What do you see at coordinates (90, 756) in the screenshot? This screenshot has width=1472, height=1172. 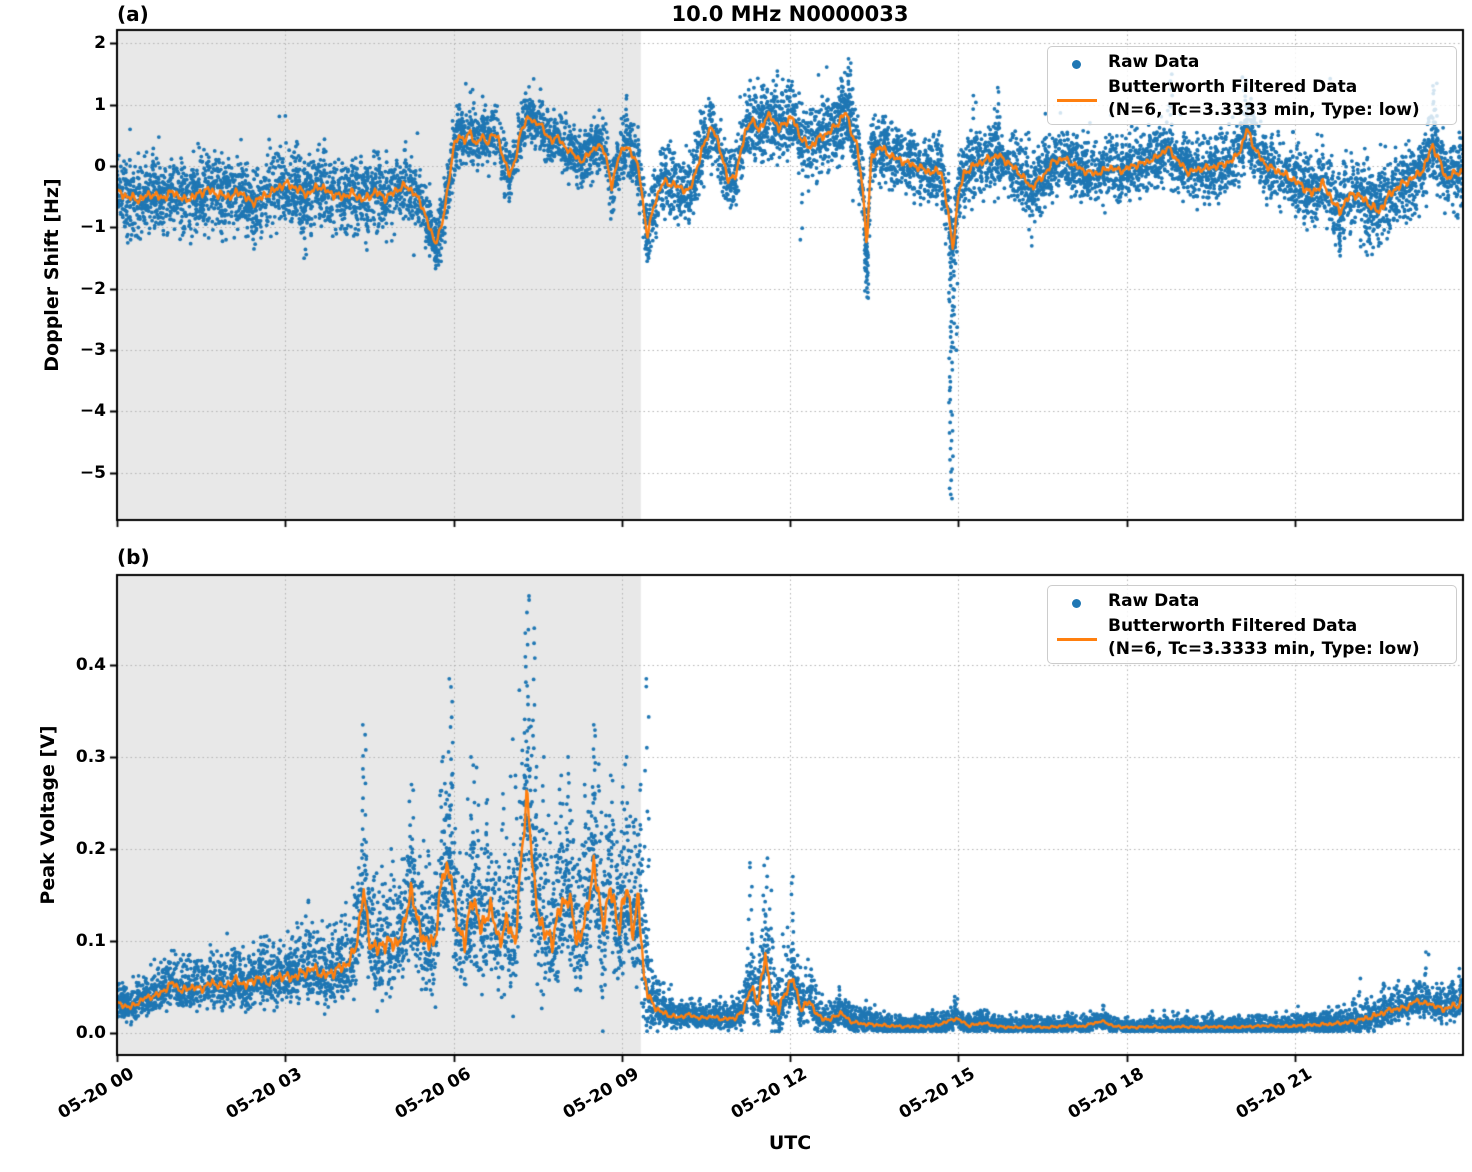 I see `y-tick-label: 0.3` at bounding box center [90, 756].